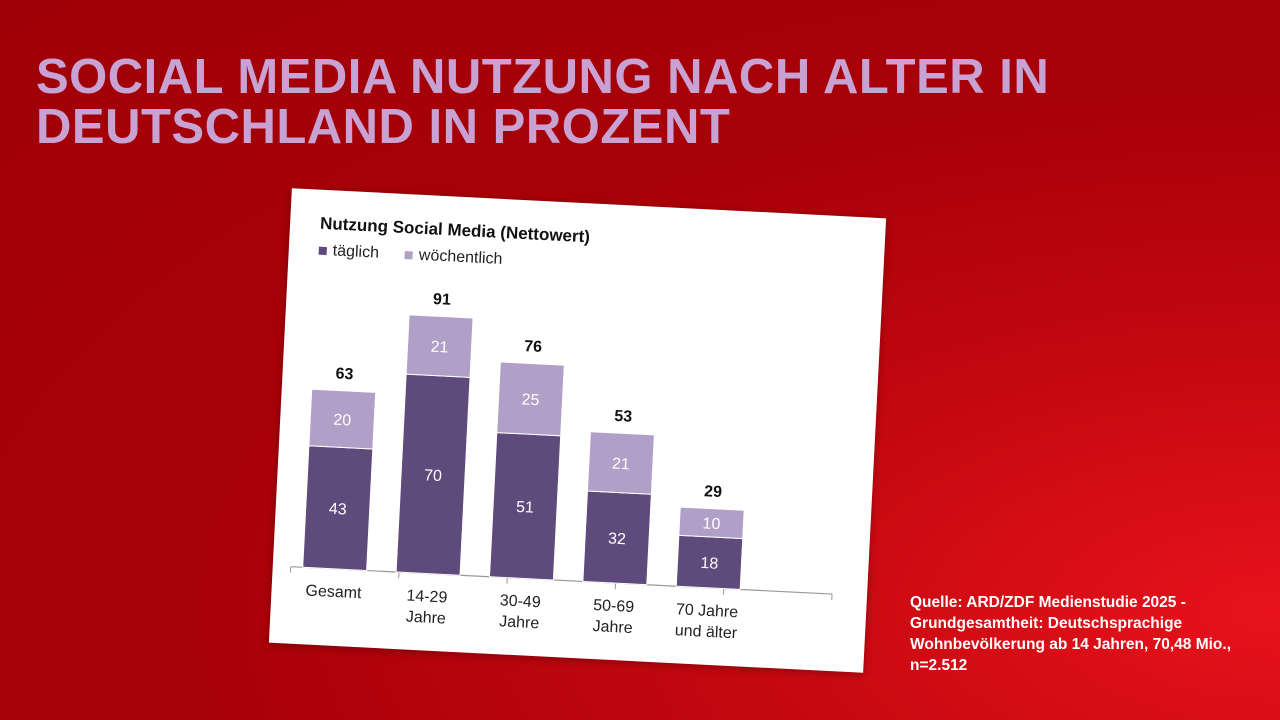  Describe the element at coordinates (344, 374) in the screenshot. I see `total-label: 63` at that location.